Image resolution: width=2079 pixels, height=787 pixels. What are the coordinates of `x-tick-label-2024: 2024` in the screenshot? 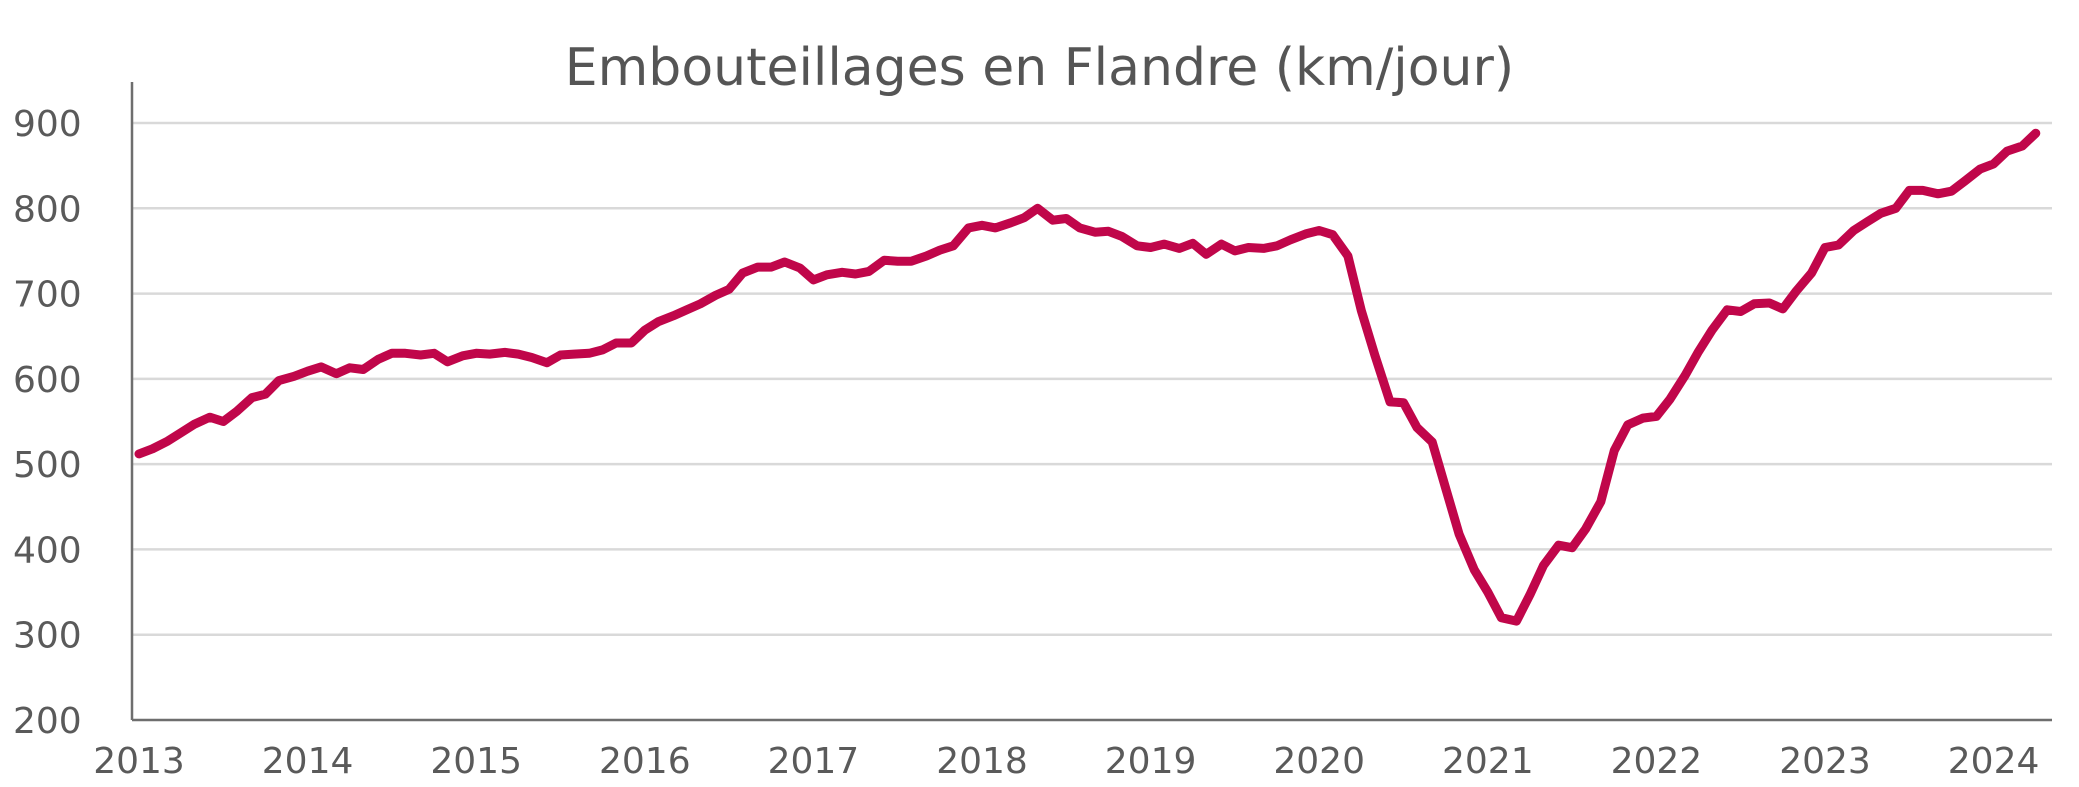 It's located at (1994, 761).